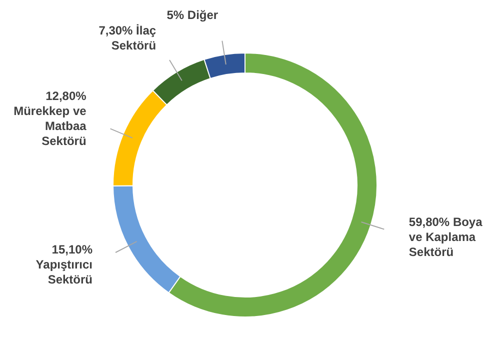 This screenshot has height=350, width=500. What do you see at coordinates (50, 126) in the screenshot?
I see `slice-label: Mürekkep ve Matbaa Sektörü` at bounding box center [50, 126].